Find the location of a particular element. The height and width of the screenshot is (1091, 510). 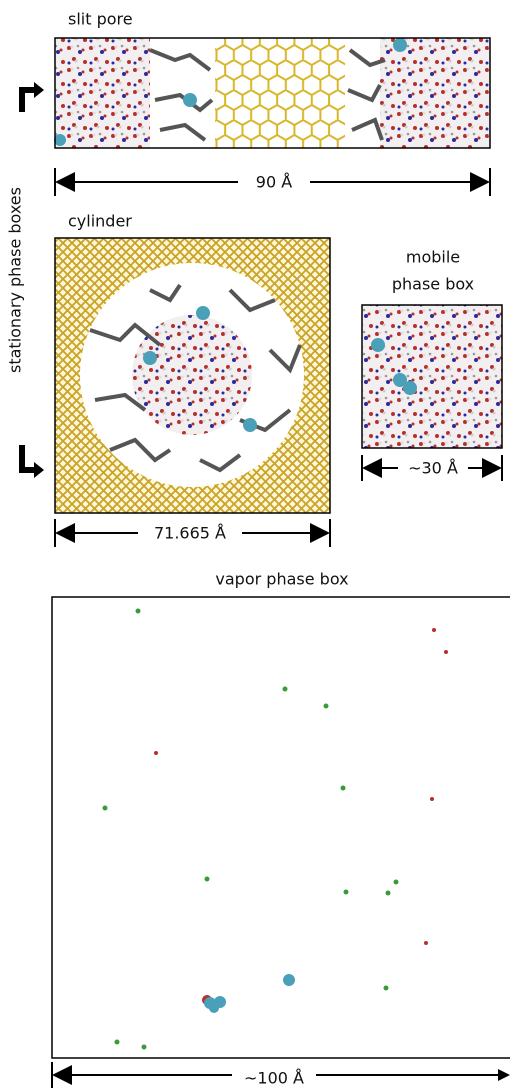

dimension-label: 71.665 Å is located at coordinates (190, 533).